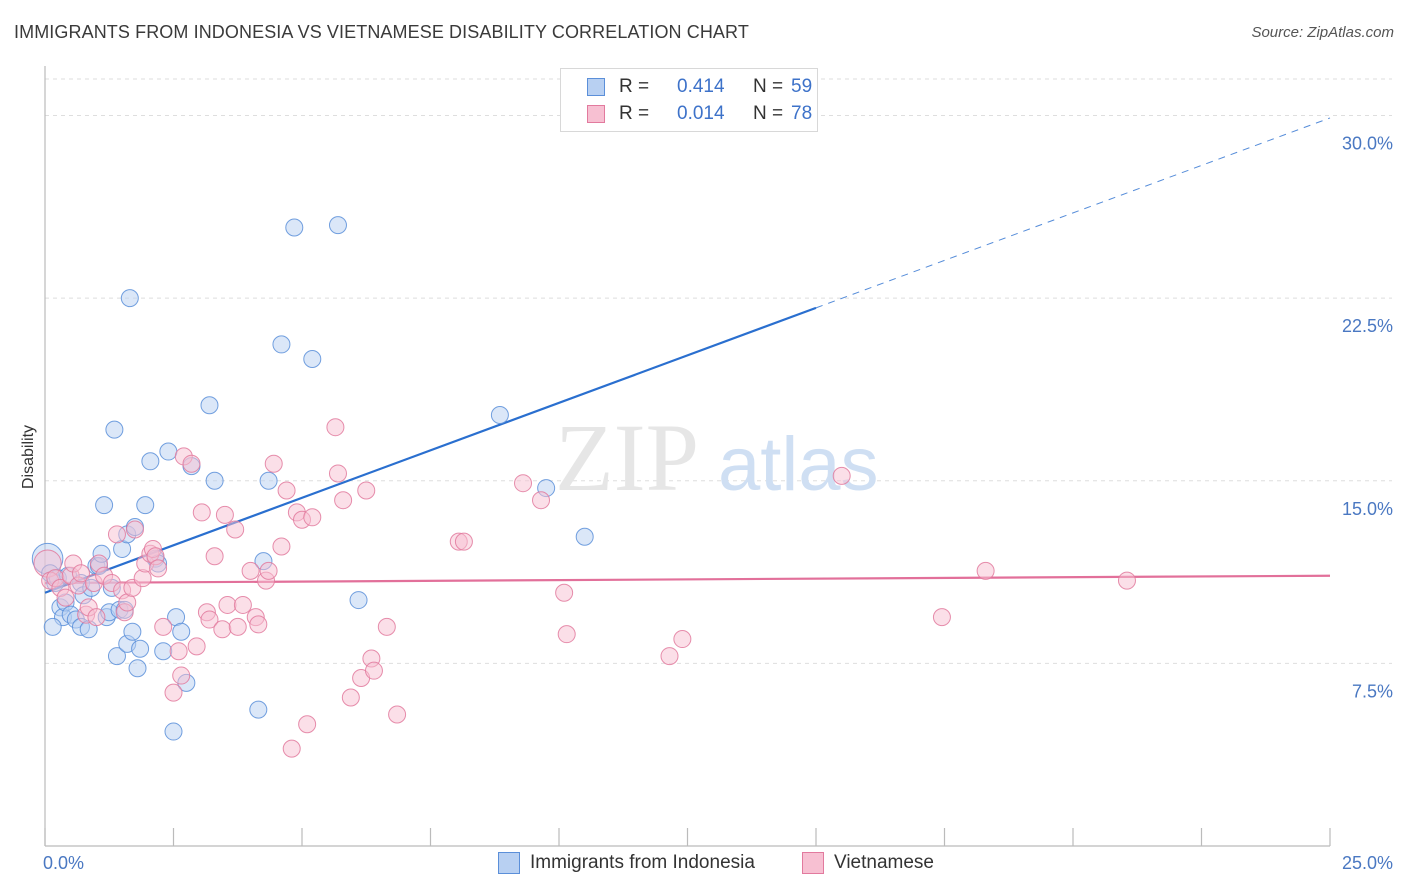 This screenshot has height=892, width=1406. I want to click on trend-line-vietnamese, so click(687, 579).